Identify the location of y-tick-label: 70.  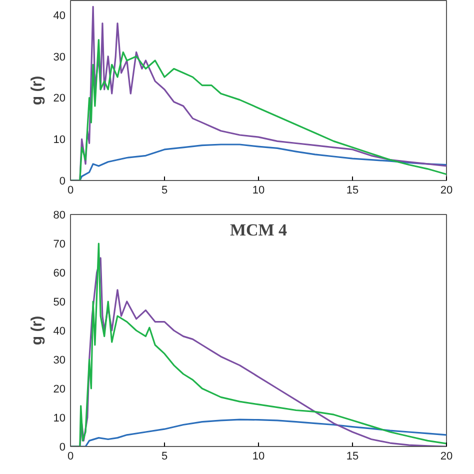
(59, 244).